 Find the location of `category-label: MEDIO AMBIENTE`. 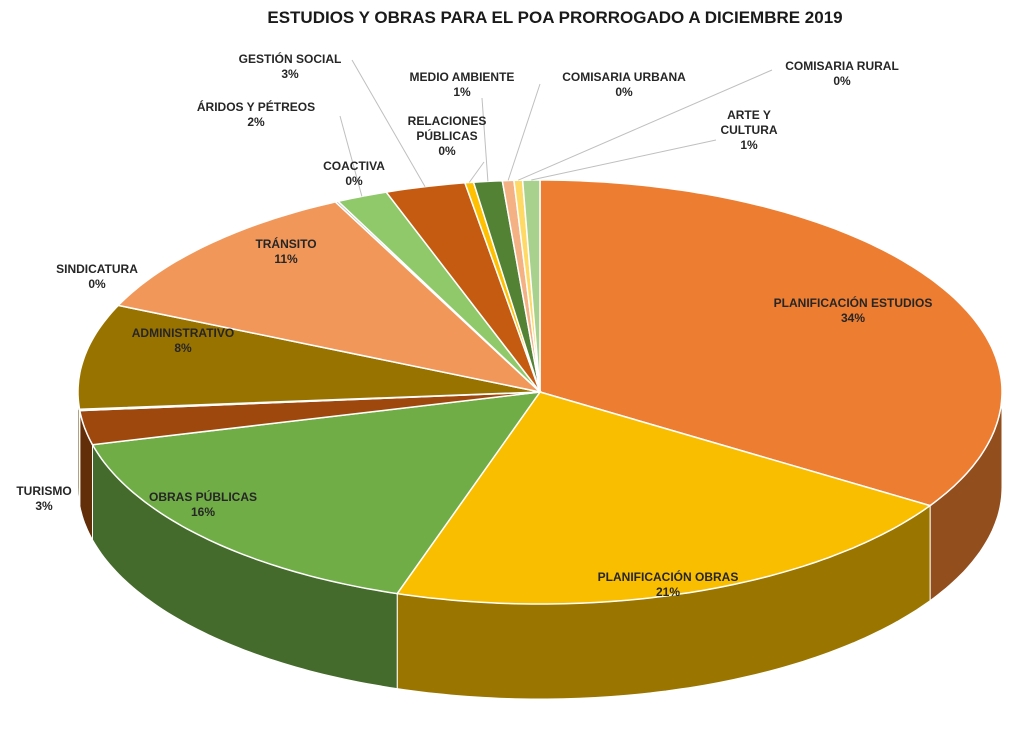

category-label: MEDIO AMBIENTE is located at coordinates (462, 77).